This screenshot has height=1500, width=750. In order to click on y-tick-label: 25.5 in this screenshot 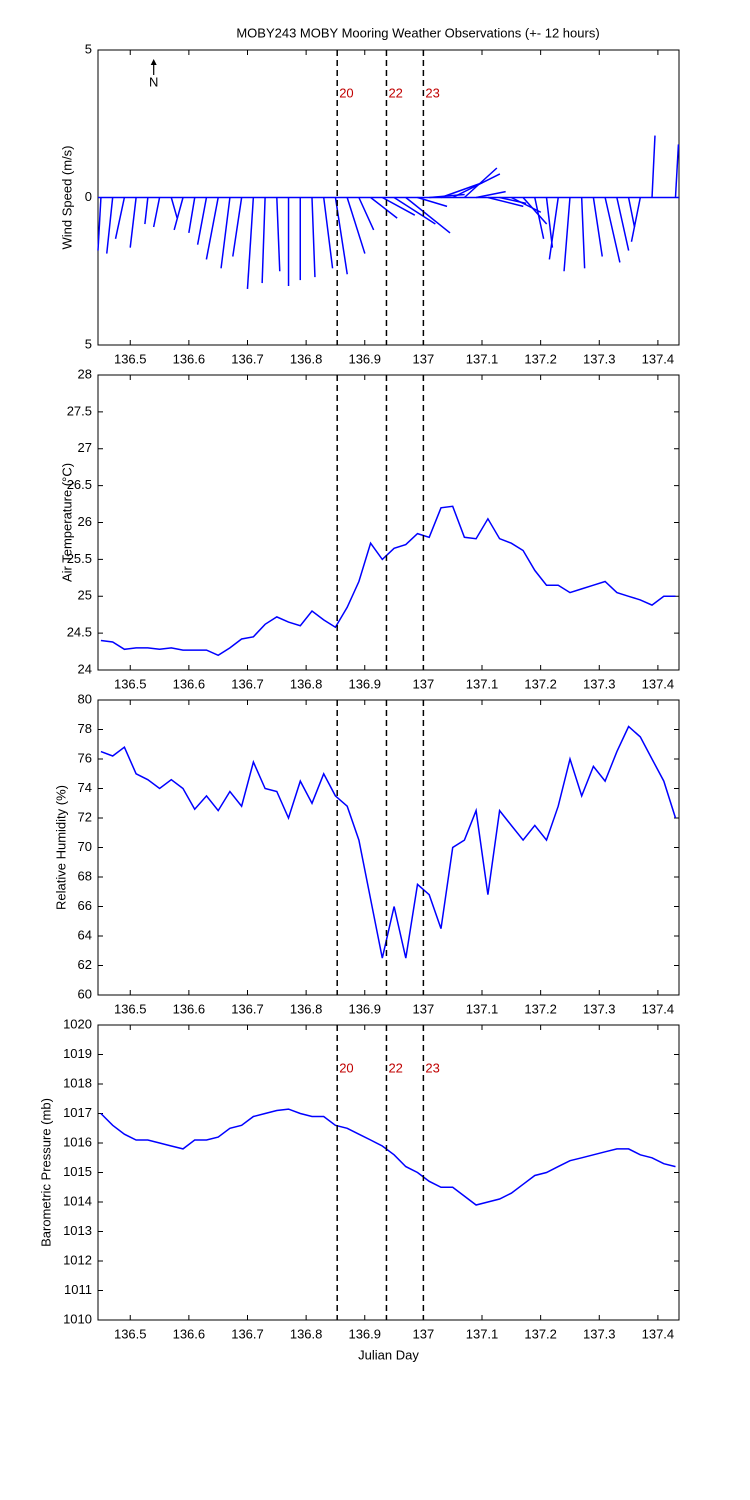, I will do `click(79, 558)`.